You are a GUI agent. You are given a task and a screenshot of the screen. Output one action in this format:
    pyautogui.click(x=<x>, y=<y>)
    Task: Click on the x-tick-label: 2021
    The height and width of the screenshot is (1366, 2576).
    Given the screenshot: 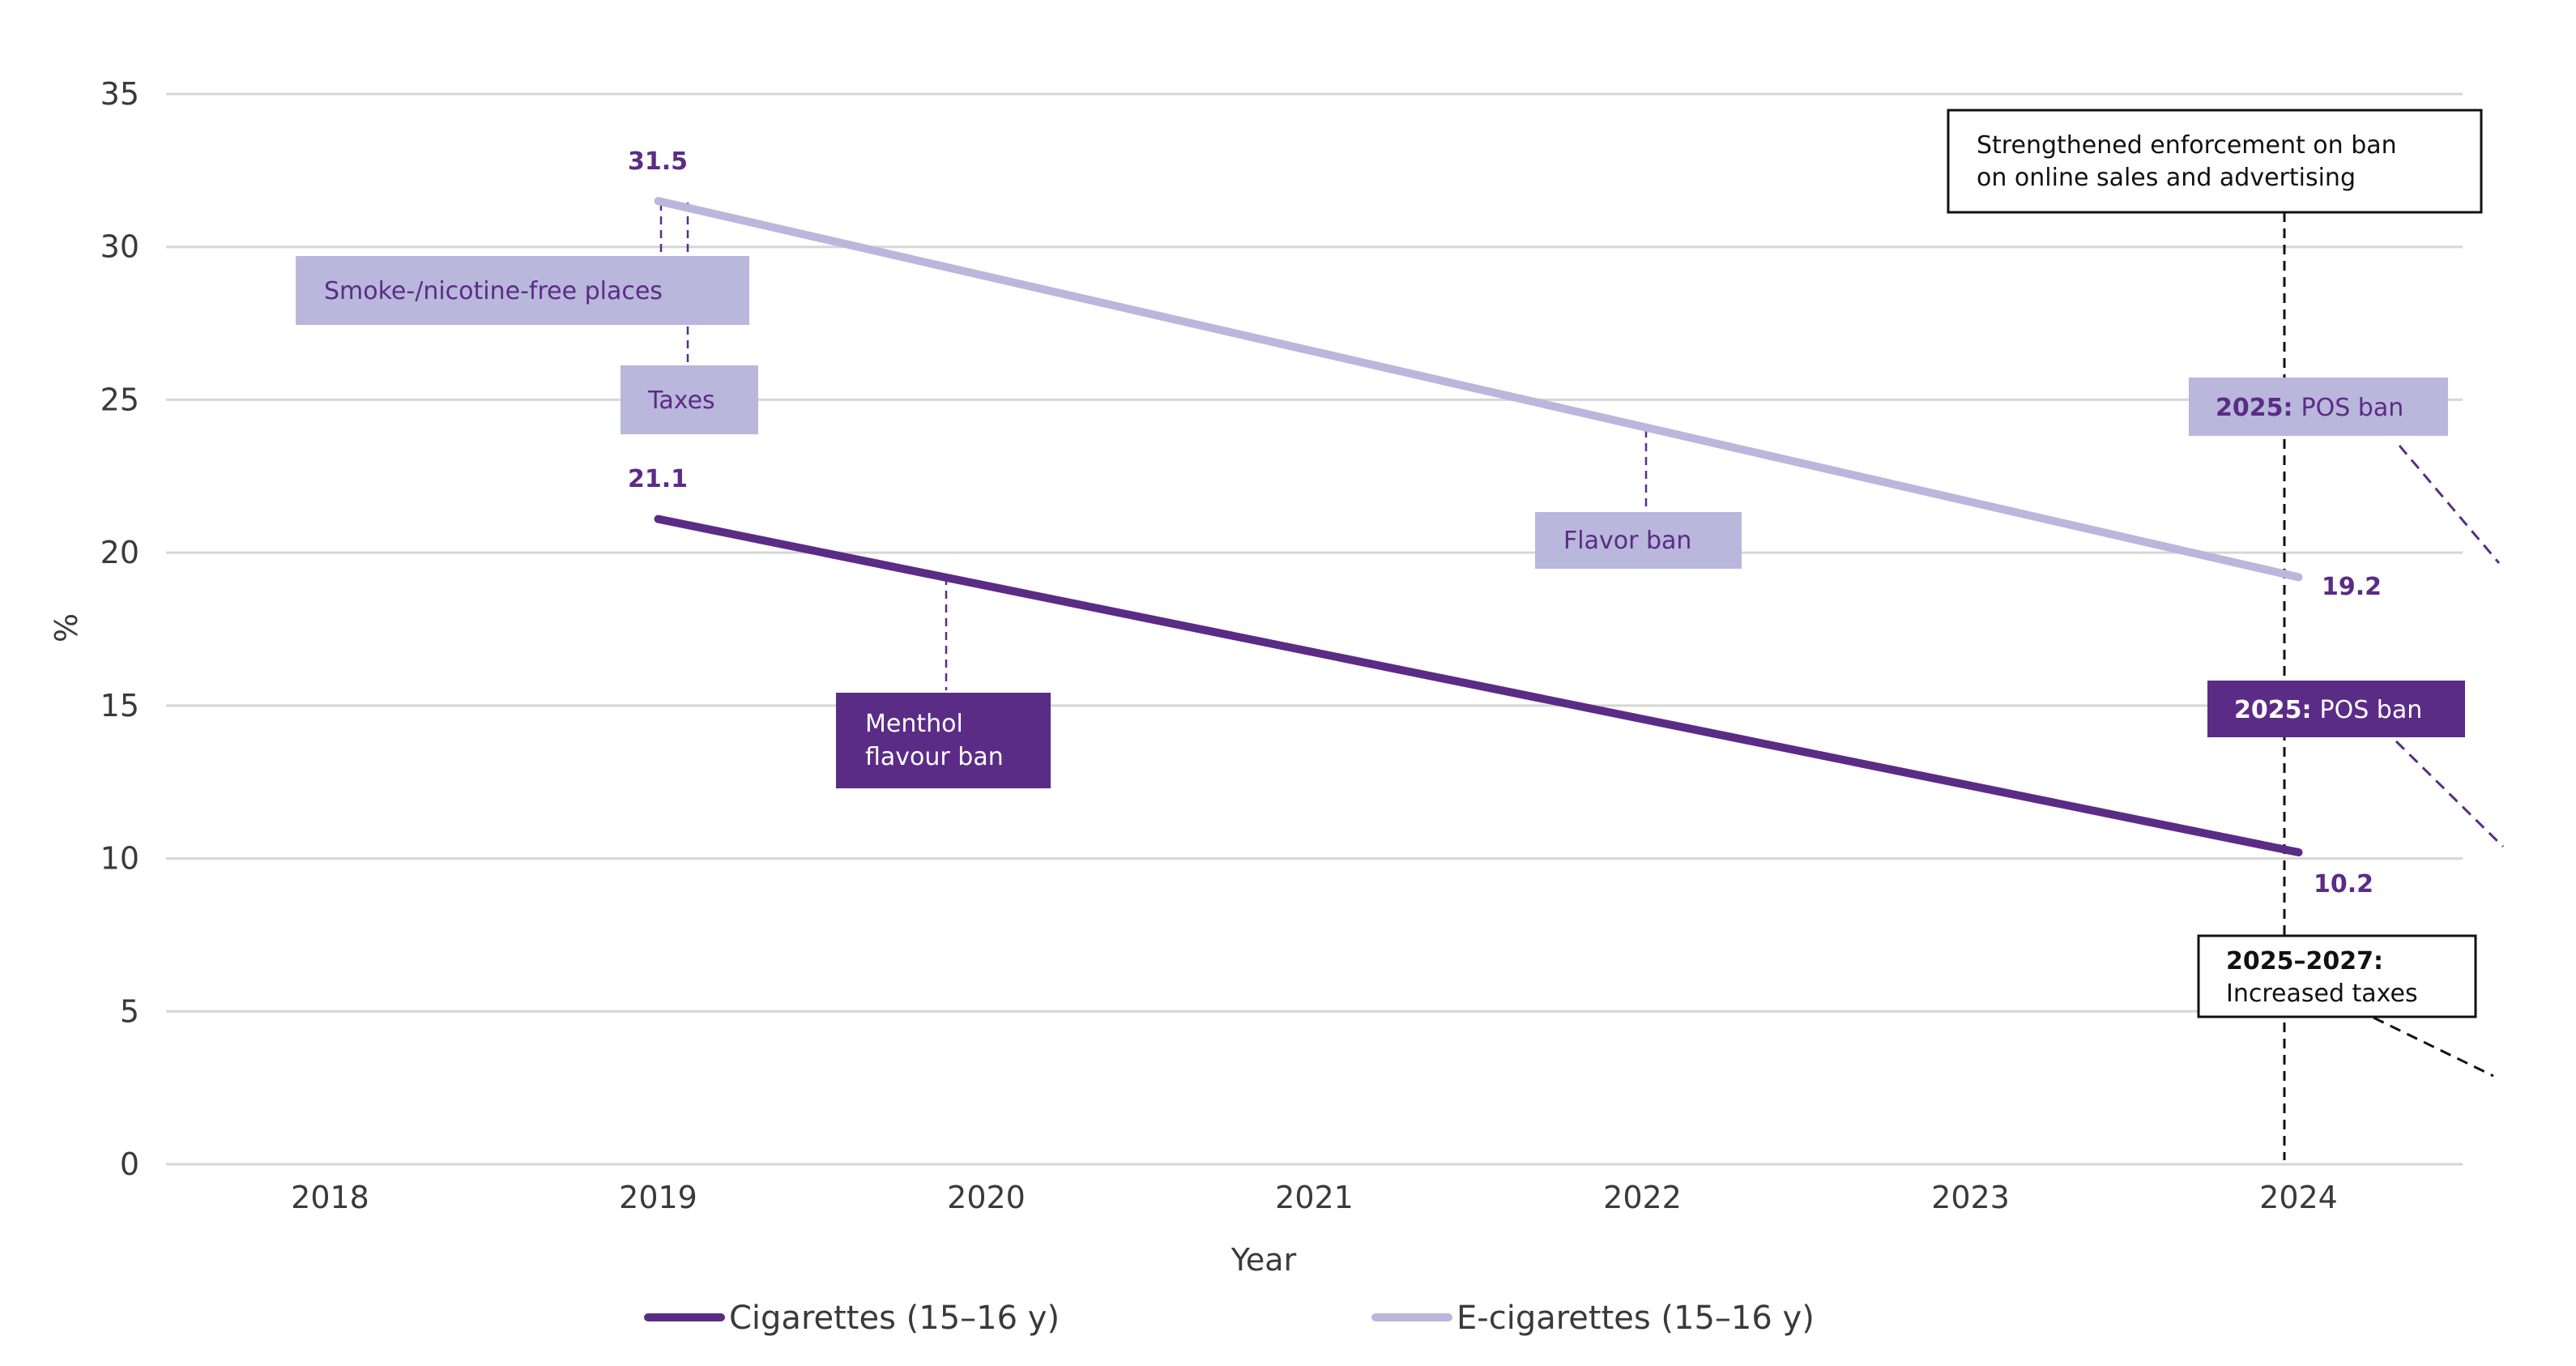 What is the action you would take?
    pyautogui.click(x=1314, y=1197)
    